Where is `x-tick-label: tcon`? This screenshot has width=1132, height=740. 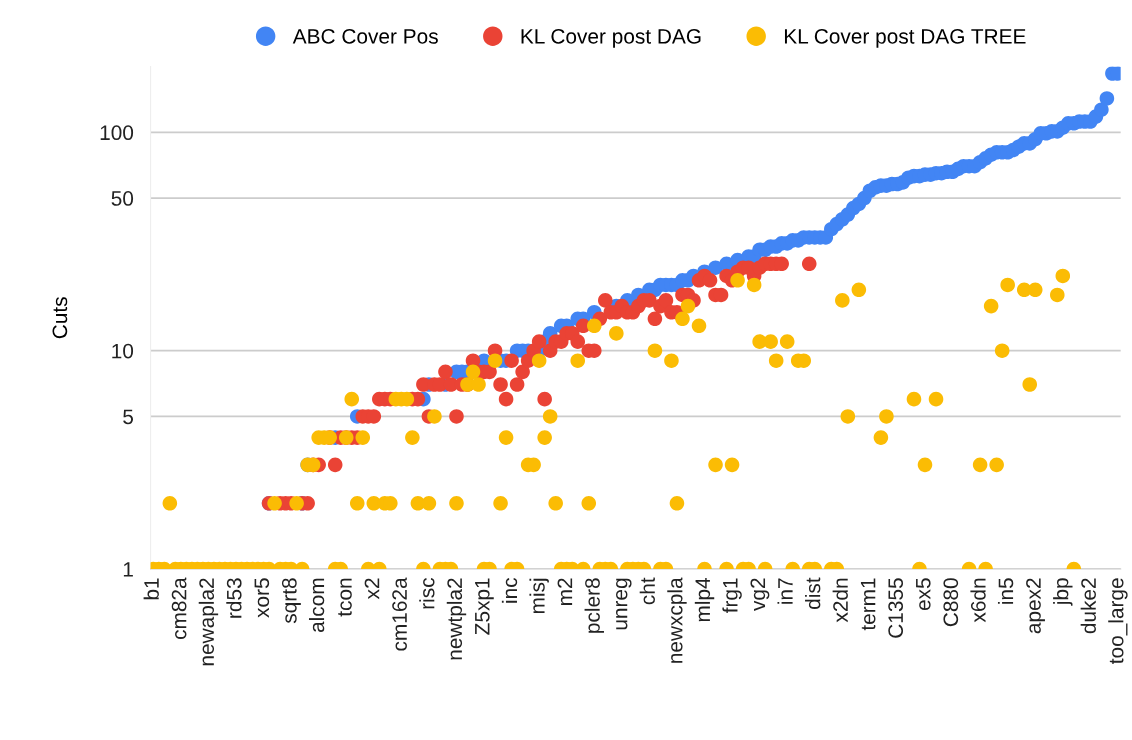
x-tick-label: tcon is located at coordinates (345, 597).